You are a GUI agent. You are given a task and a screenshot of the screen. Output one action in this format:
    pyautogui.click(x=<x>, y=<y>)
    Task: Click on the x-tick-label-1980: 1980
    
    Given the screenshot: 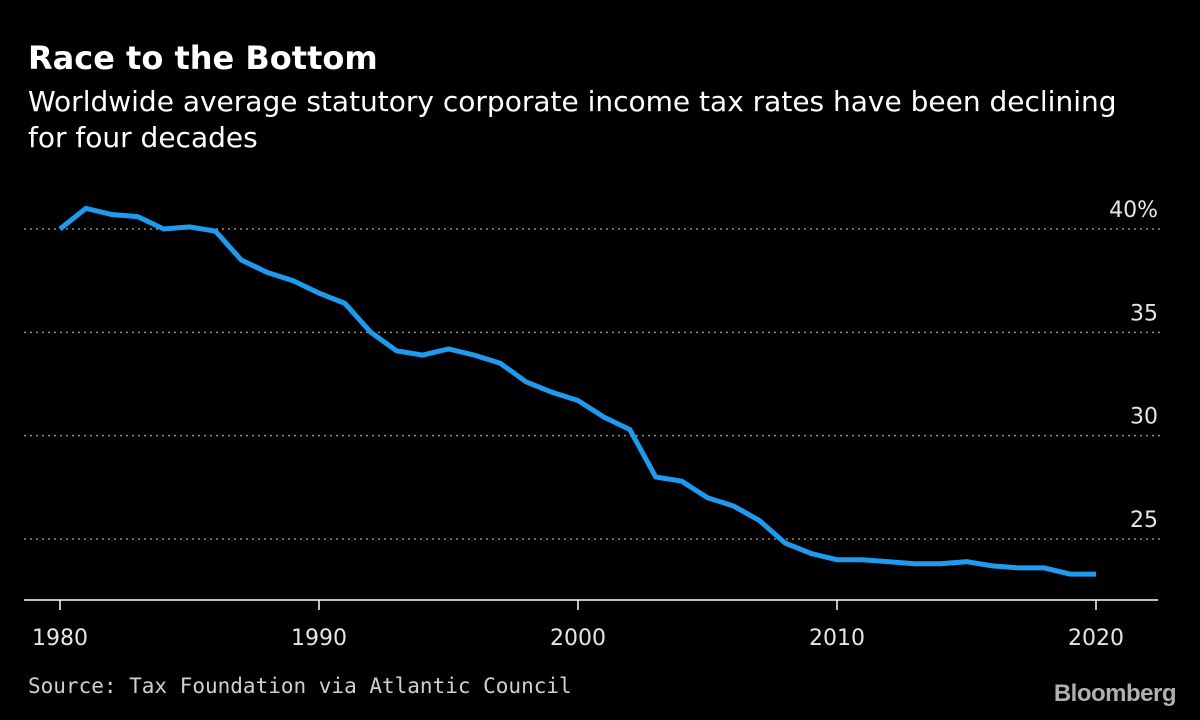 What is the action you would take?
    pyautogui.click(x=60, y=638)
    